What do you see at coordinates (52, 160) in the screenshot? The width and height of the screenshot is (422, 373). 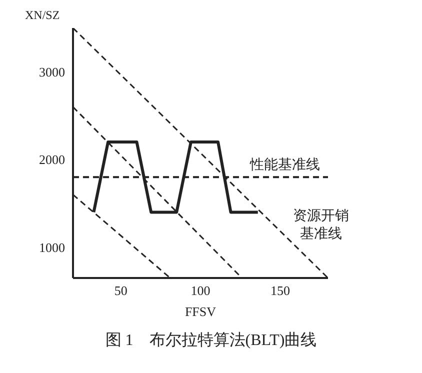 I see `y-tick-label: 2000` at bounding box center [52, 160].